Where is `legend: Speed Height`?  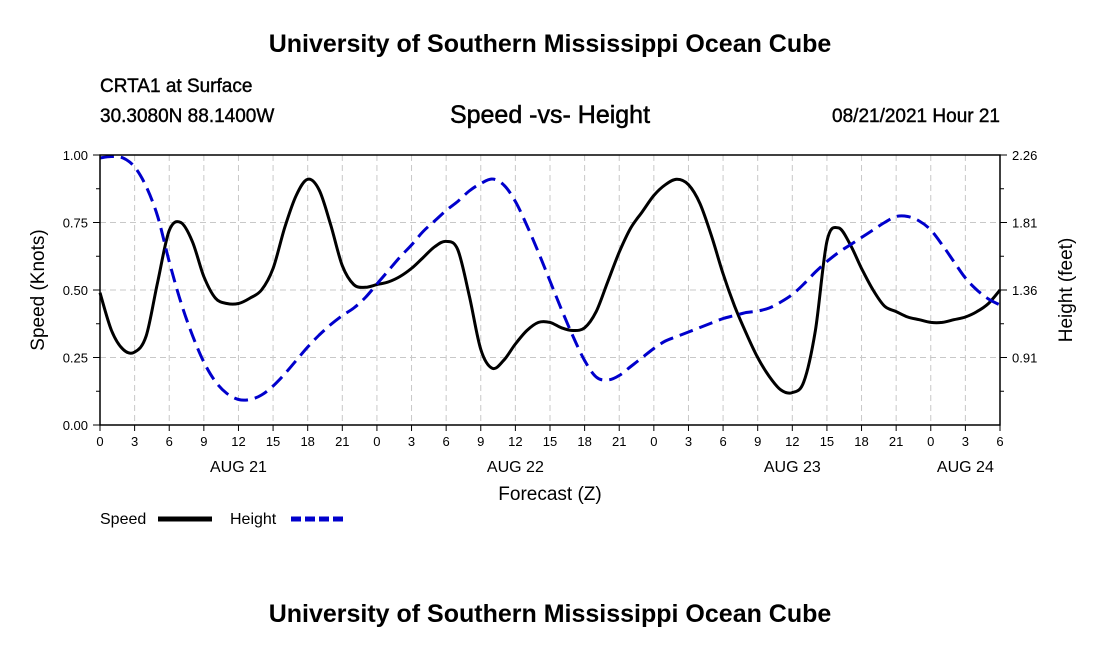 legend: Speed Height is located at coordinates (221, 519).